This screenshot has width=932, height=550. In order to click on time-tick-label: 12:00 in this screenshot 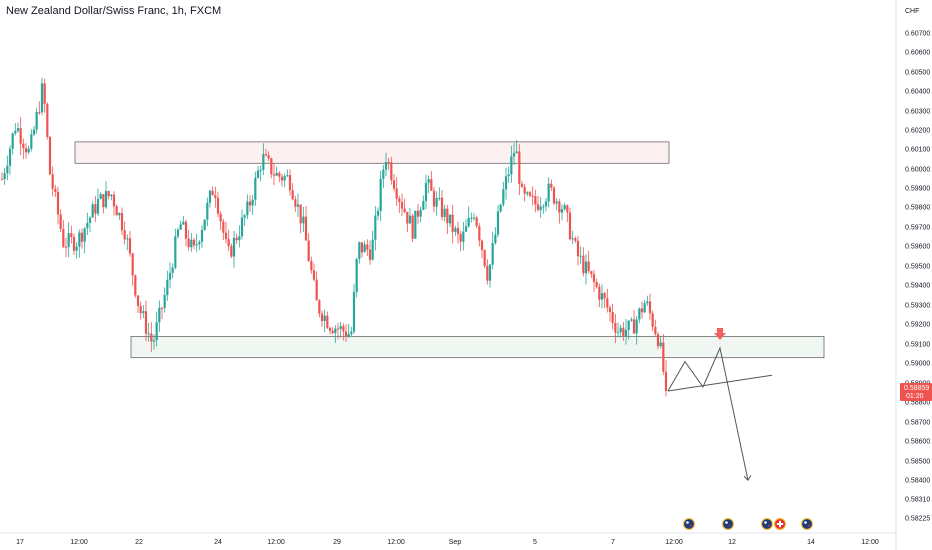, I will do `click(396, 542)`.